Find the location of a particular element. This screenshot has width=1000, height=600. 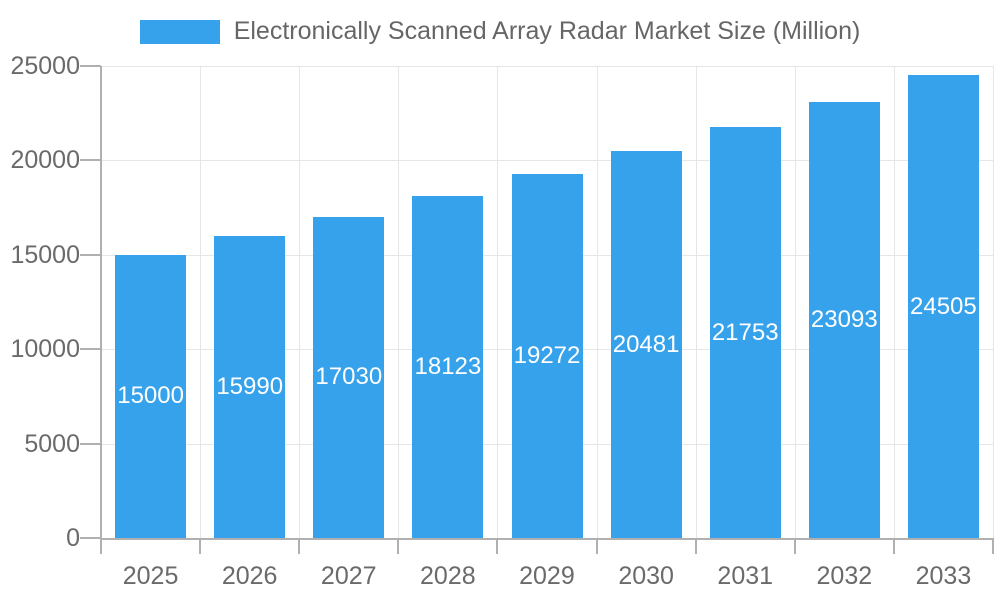

bar-value-label: 18123 is located at coordinates (448, 366).